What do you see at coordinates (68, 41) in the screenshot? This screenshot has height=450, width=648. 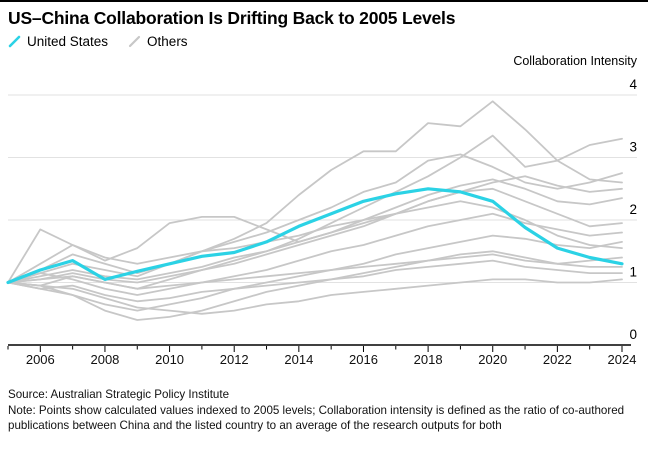 I see `legend-label-united-states: United States` at bounding box center [68, 41].